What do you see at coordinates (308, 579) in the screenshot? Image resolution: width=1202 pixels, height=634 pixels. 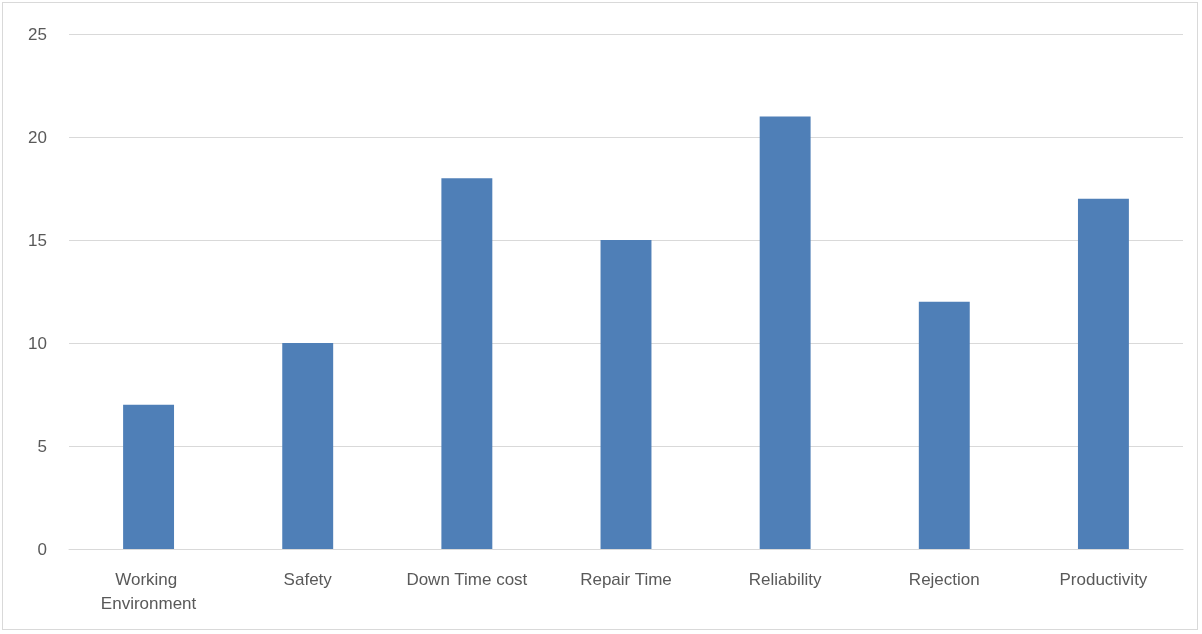 I see `x-tick-label: Safety` at bounding box center [308, 579].